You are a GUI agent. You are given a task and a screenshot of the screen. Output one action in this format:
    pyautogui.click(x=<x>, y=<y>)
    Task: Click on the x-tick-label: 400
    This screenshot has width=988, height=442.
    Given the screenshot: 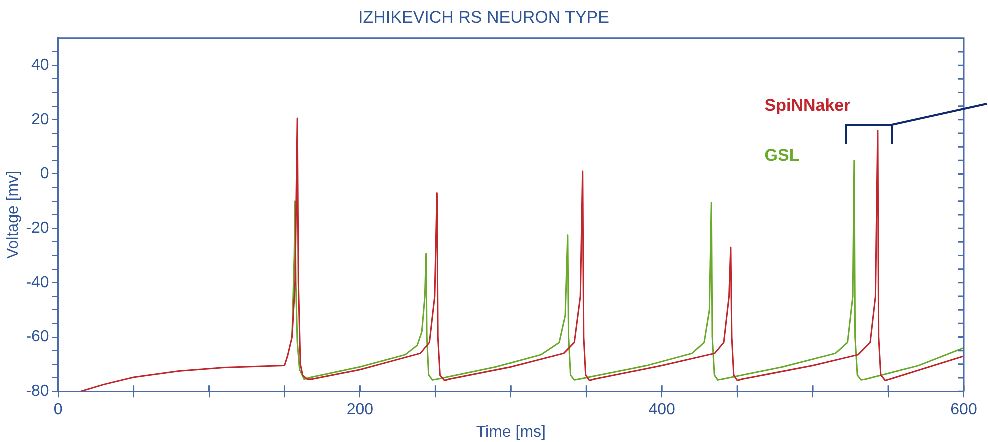 What is the action you would take?
    pyautogui.click(x=662, y=410)
    